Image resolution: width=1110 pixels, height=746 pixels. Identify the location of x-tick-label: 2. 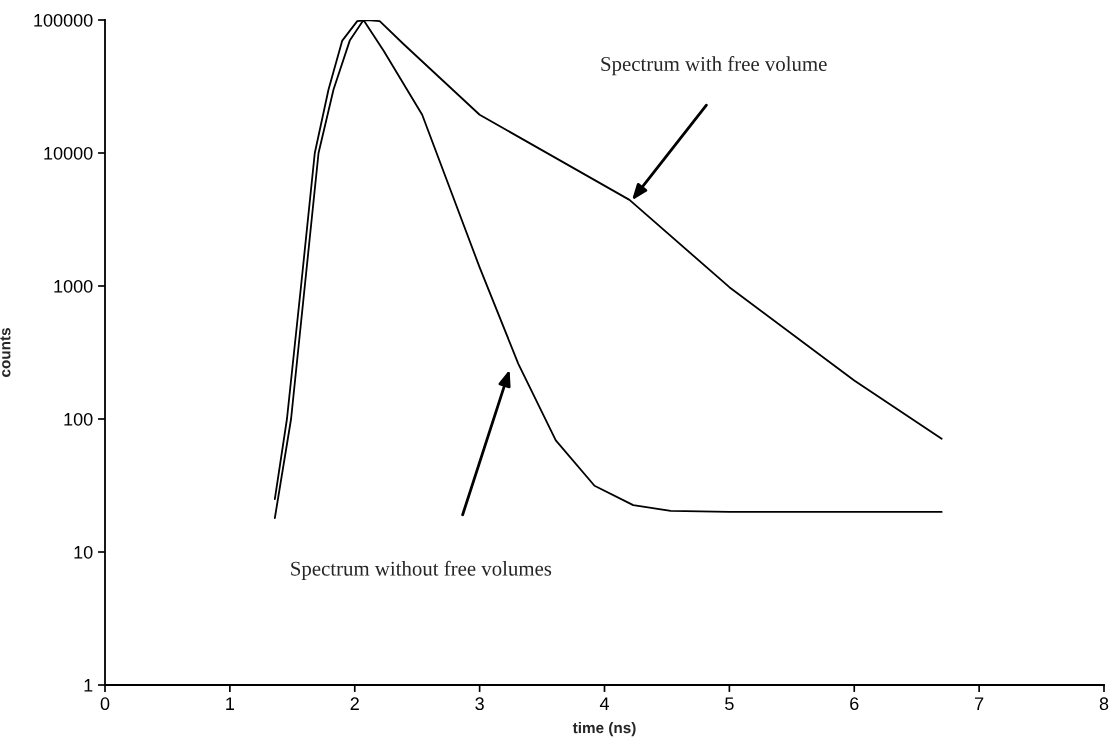
(354, 703).